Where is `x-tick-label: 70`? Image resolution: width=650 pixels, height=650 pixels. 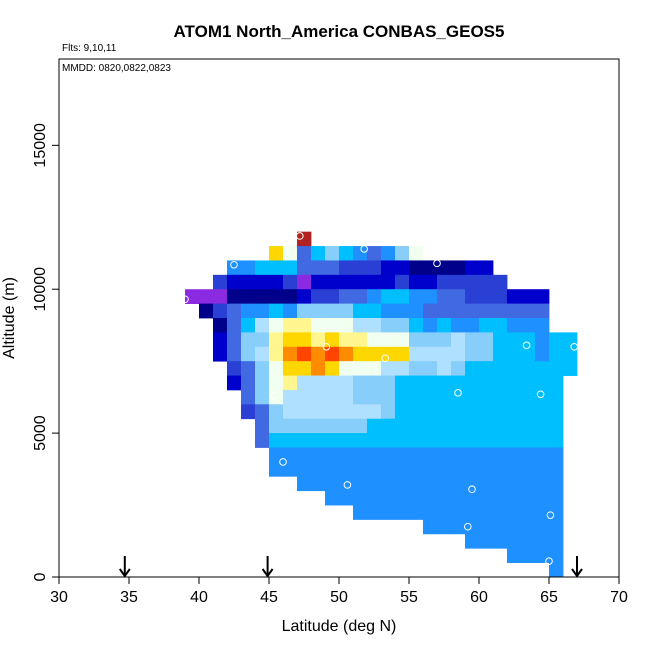
x-tick-label: 70 is located at coordinates (619, 597).